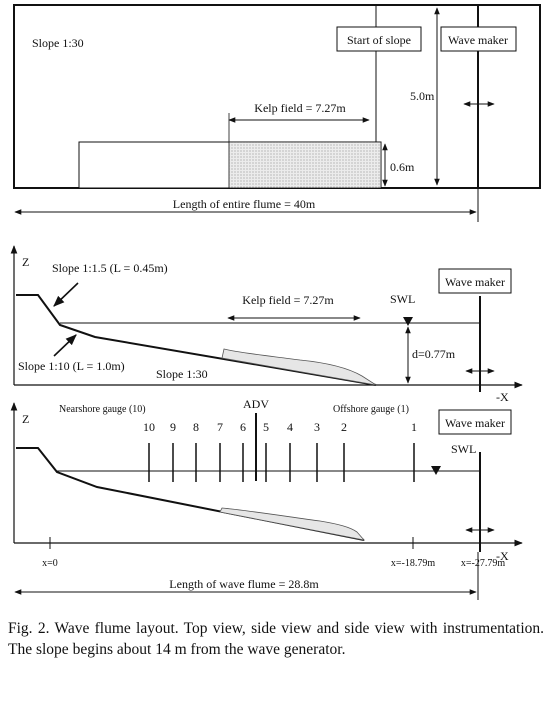 The image size is (555, 708). Describe the element at coordinates (110, 268) in the screenshot. I see `slope-1-label: Slope 1:1.5 (L = 0.45m)` at that location.